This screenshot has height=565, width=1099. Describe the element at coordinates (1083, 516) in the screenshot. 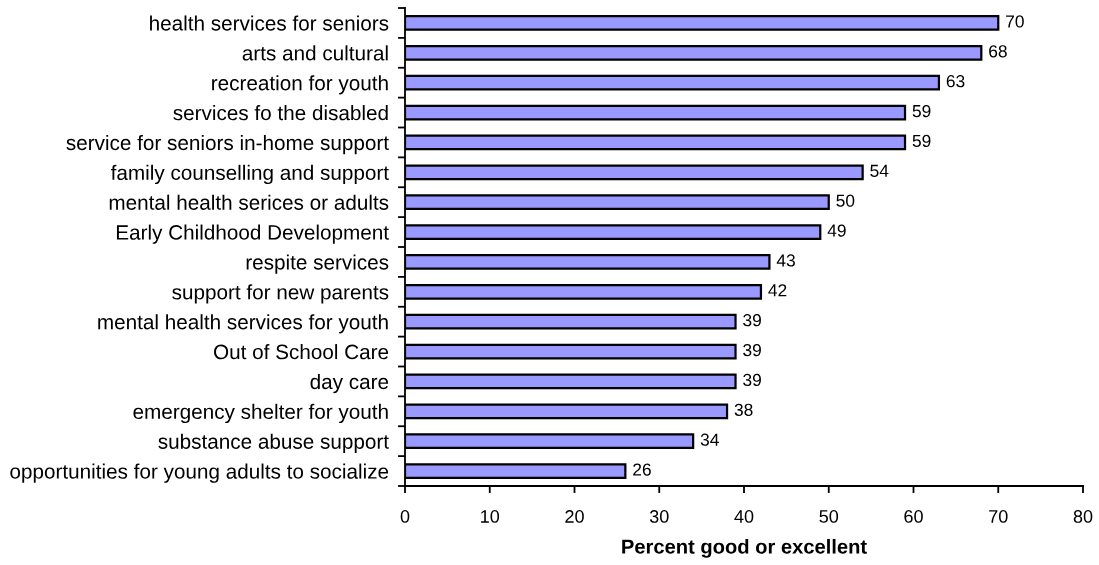

I see `x-tick-label: 80` at that location.